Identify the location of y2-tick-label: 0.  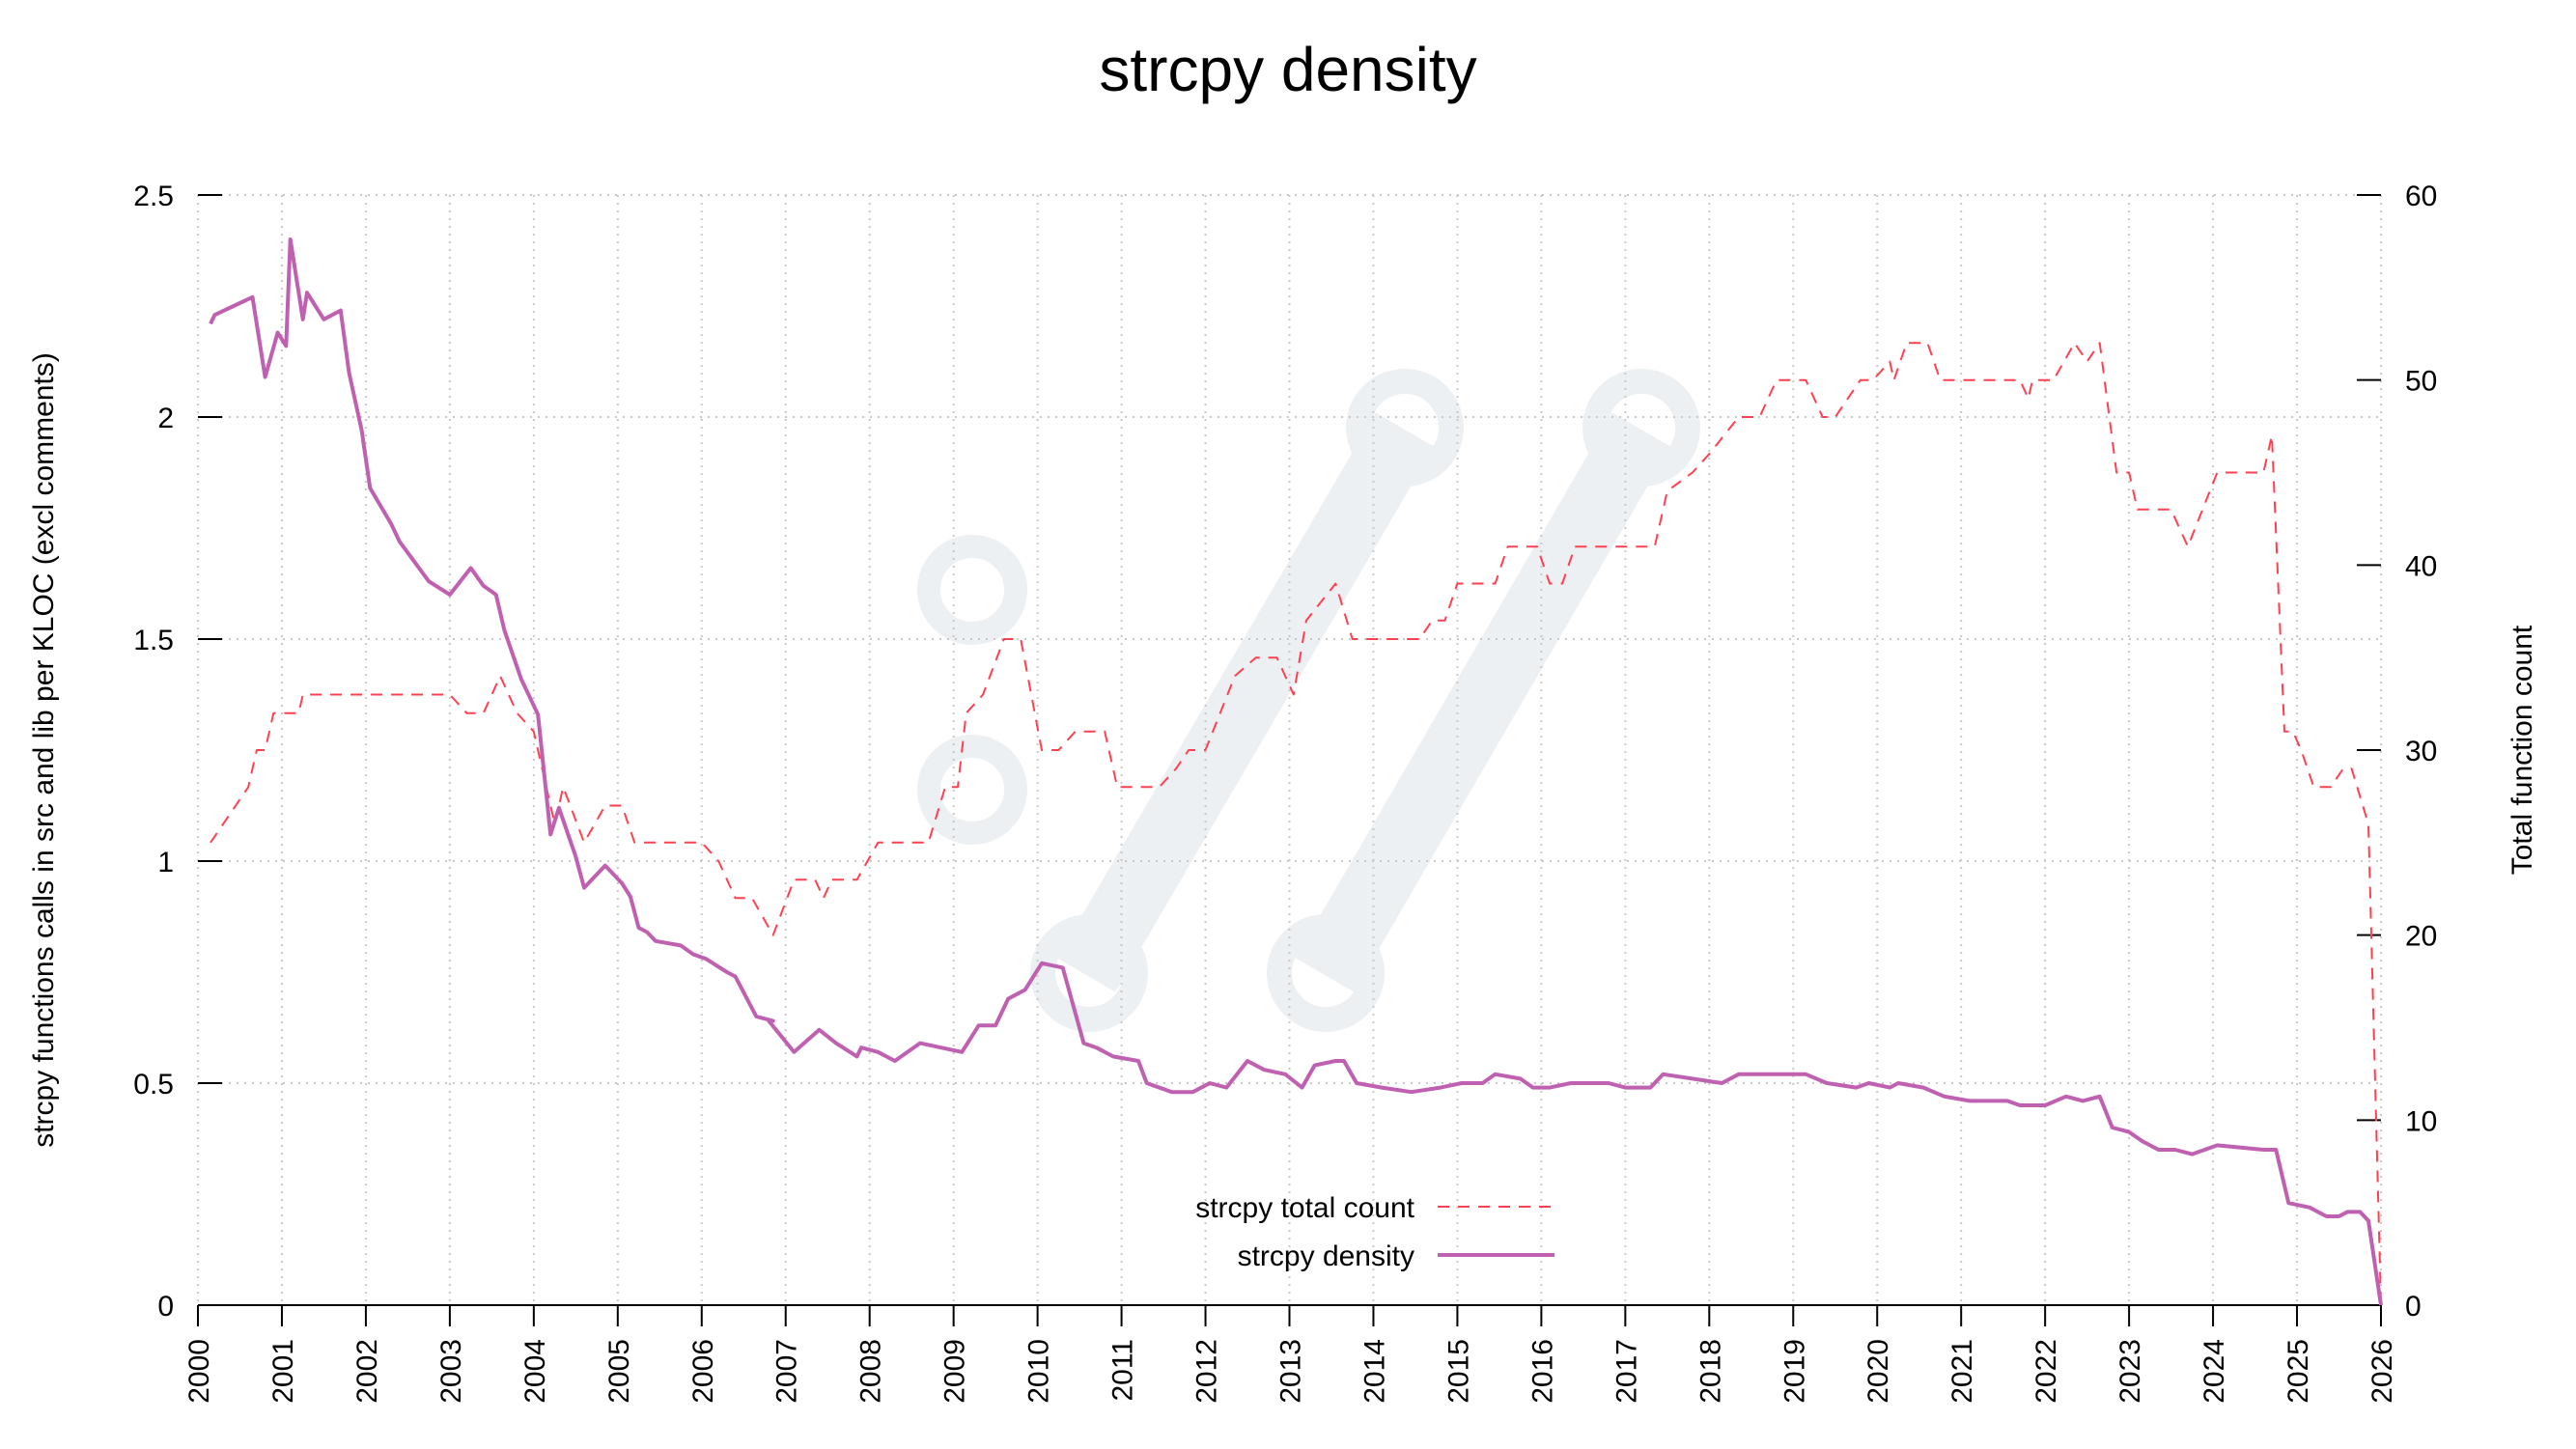
(2414, 1307).